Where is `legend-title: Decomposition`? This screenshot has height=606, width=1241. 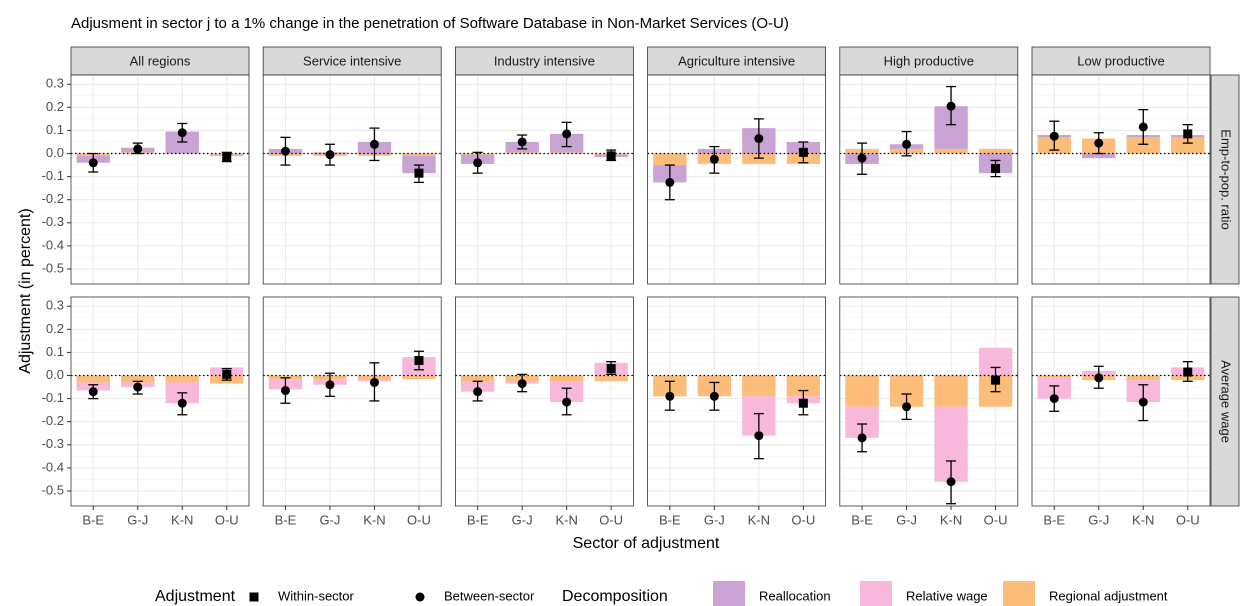
legend-title: Decomposition is located at coordinates (615, 596).